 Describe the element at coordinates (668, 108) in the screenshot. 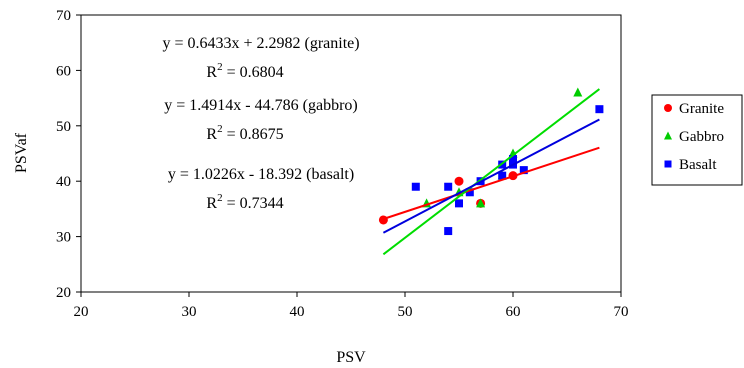

I see `legend-granite-marker` at that location.